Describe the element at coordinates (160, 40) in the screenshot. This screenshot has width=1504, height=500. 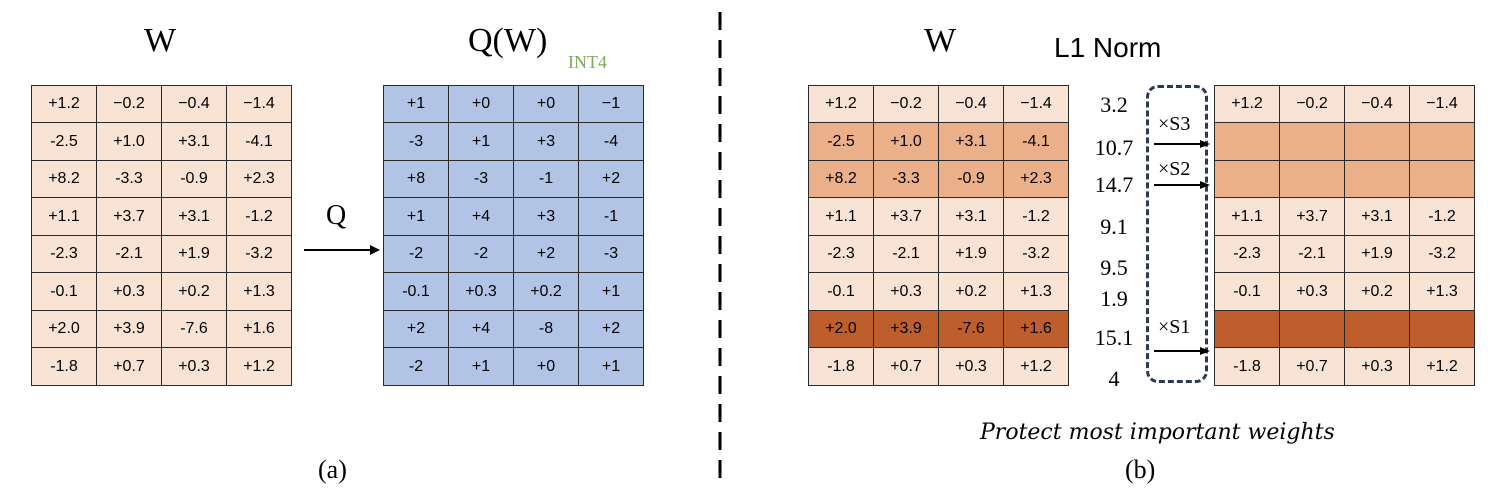
I see `panel-a-w-title: W` at that location.